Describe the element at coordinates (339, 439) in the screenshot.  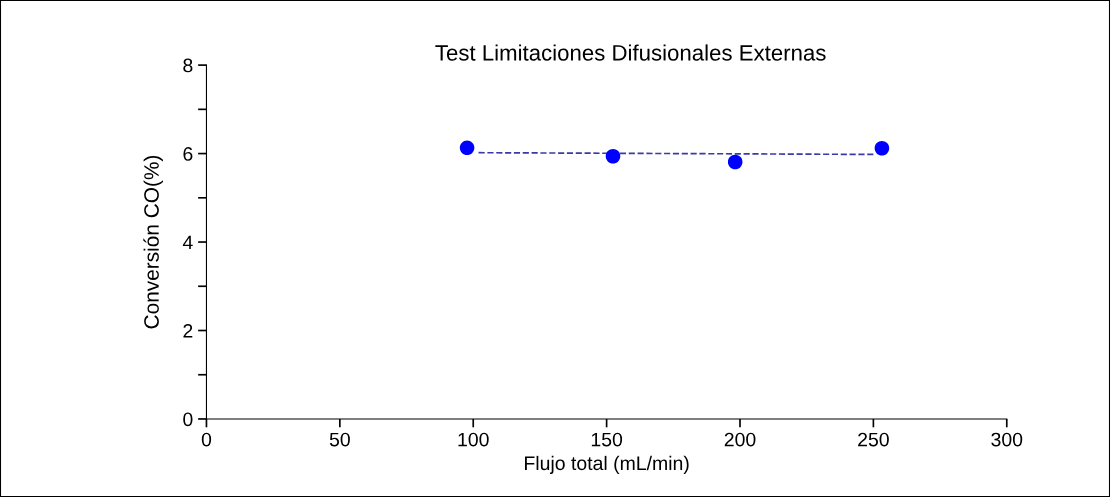
I see `x-tick-label: 50` at that location.